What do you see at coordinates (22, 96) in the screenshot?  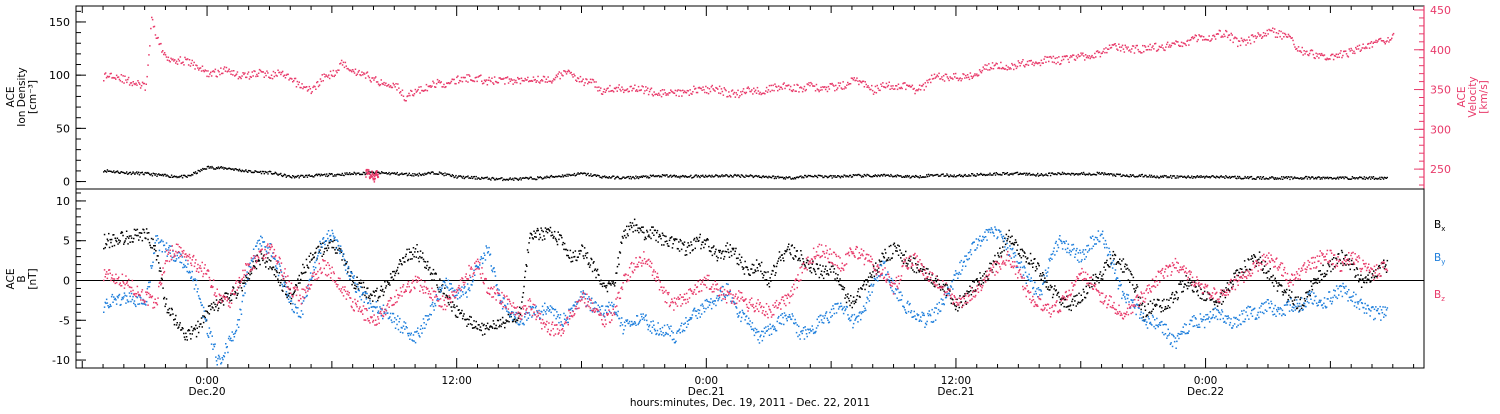 I see `density-axis-label: ACEIon Density[cm⁻³]` at bounding box center [22, 96].